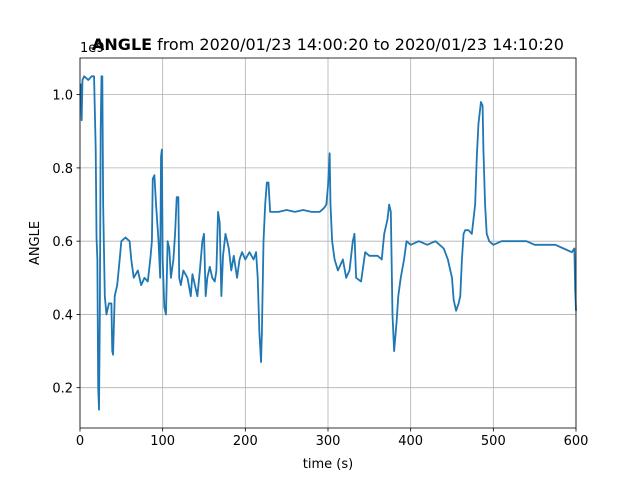 This screenshot has height=484, width=640. I want to click on x-tick-label: 600, so click(576, 441).